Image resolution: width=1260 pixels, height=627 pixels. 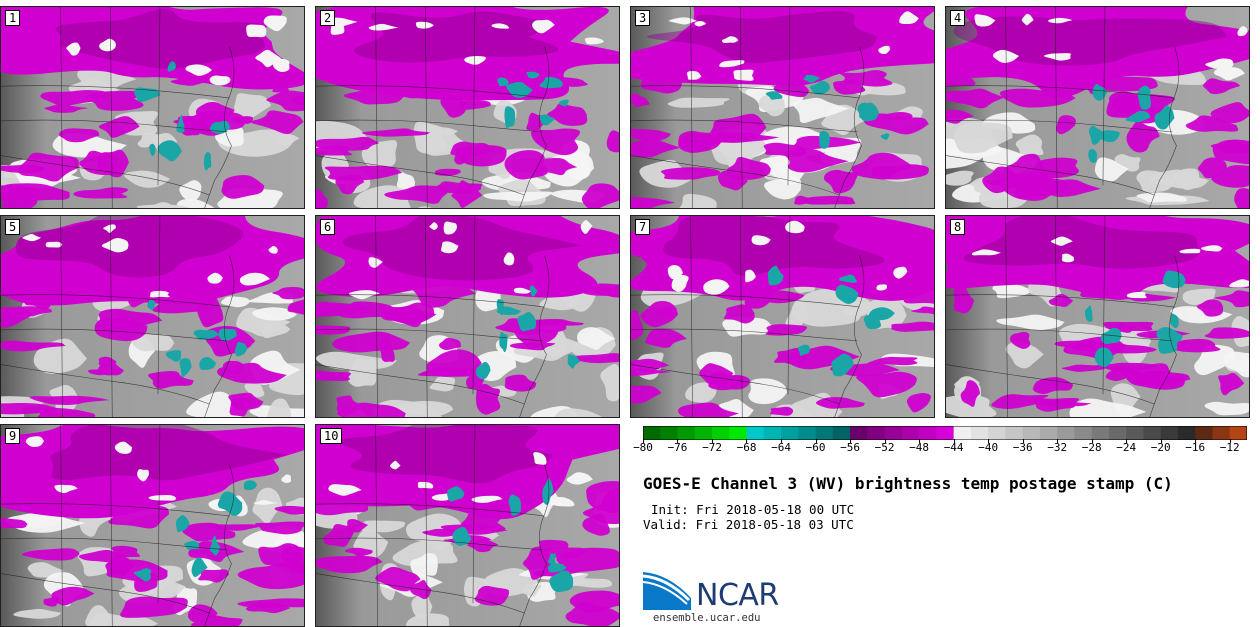 I want to click on colorbar-tick: −36, so click(x=1022, y=446).